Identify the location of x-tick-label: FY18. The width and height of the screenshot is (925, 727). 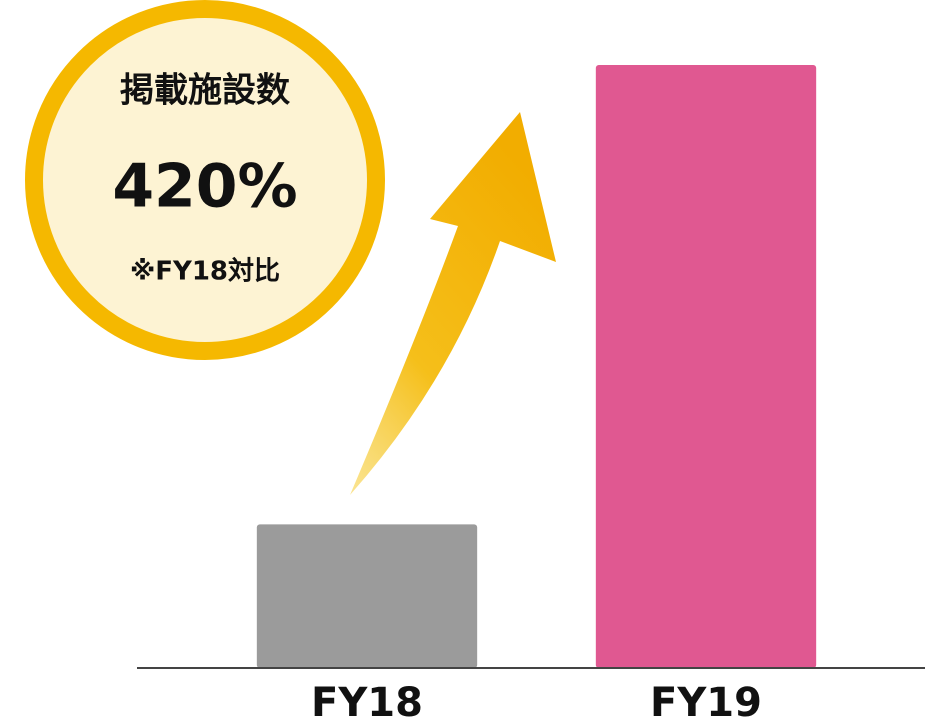
(367, 703).